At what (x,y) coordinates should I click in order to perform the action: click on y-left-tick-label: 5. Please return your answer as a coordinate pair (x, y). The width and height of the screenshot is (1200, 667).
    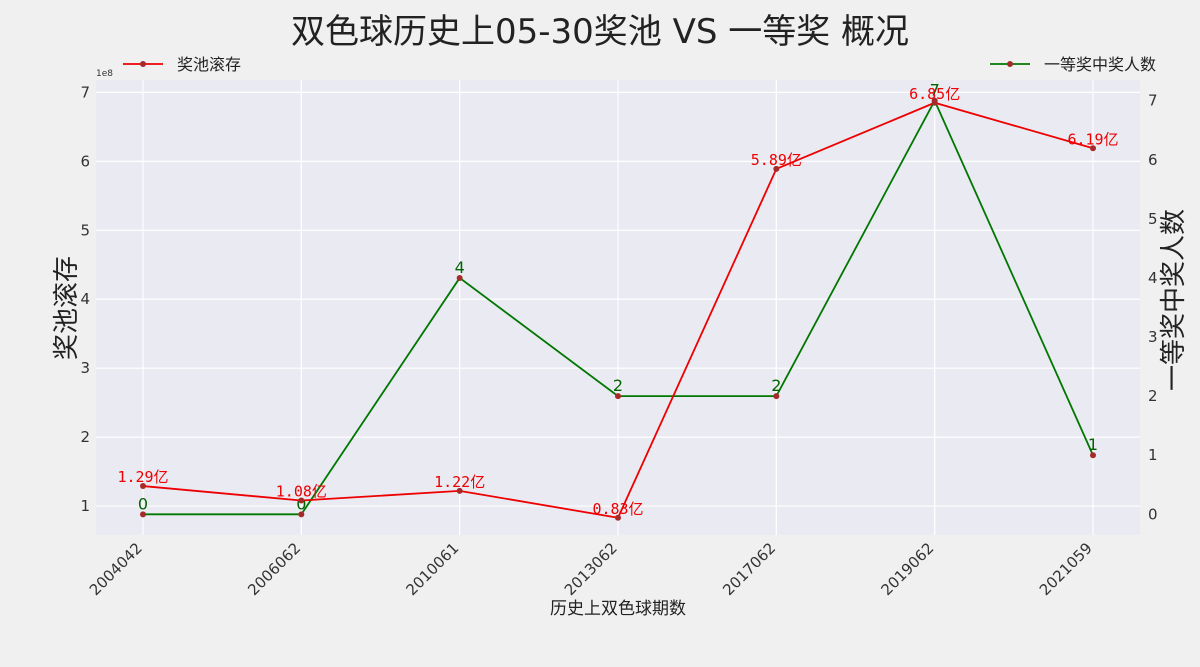
    Looking at the image, I should click on (85, 230).